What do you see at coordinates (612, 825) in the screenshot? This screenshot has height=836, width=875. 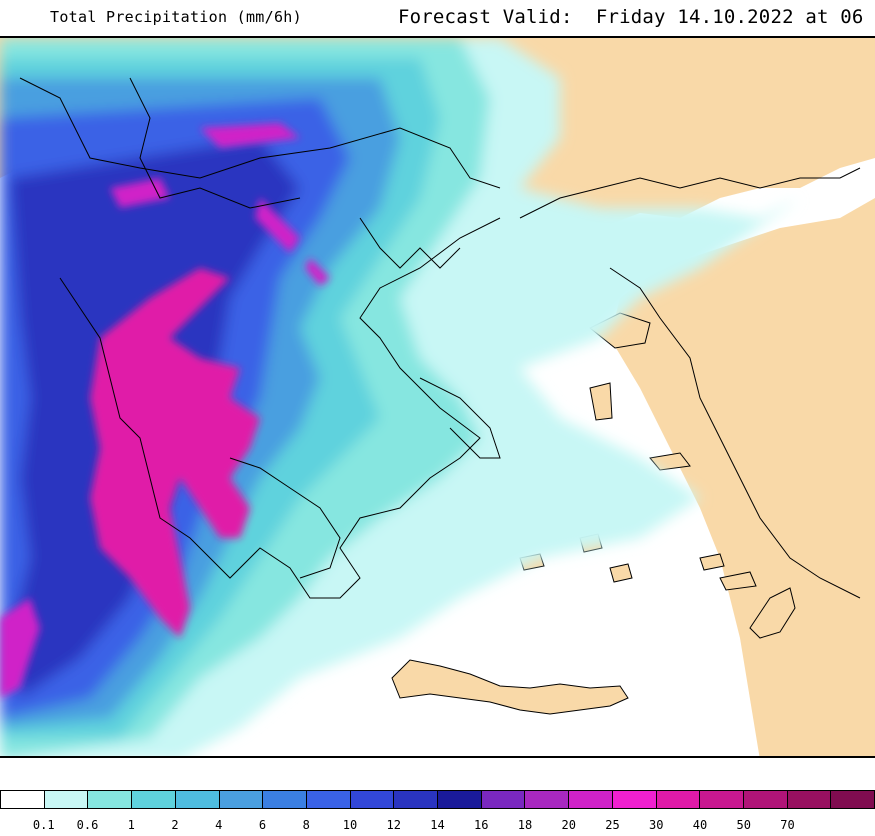 I see `colorbar-tick-label: 25` at bounding box center [612, 825].